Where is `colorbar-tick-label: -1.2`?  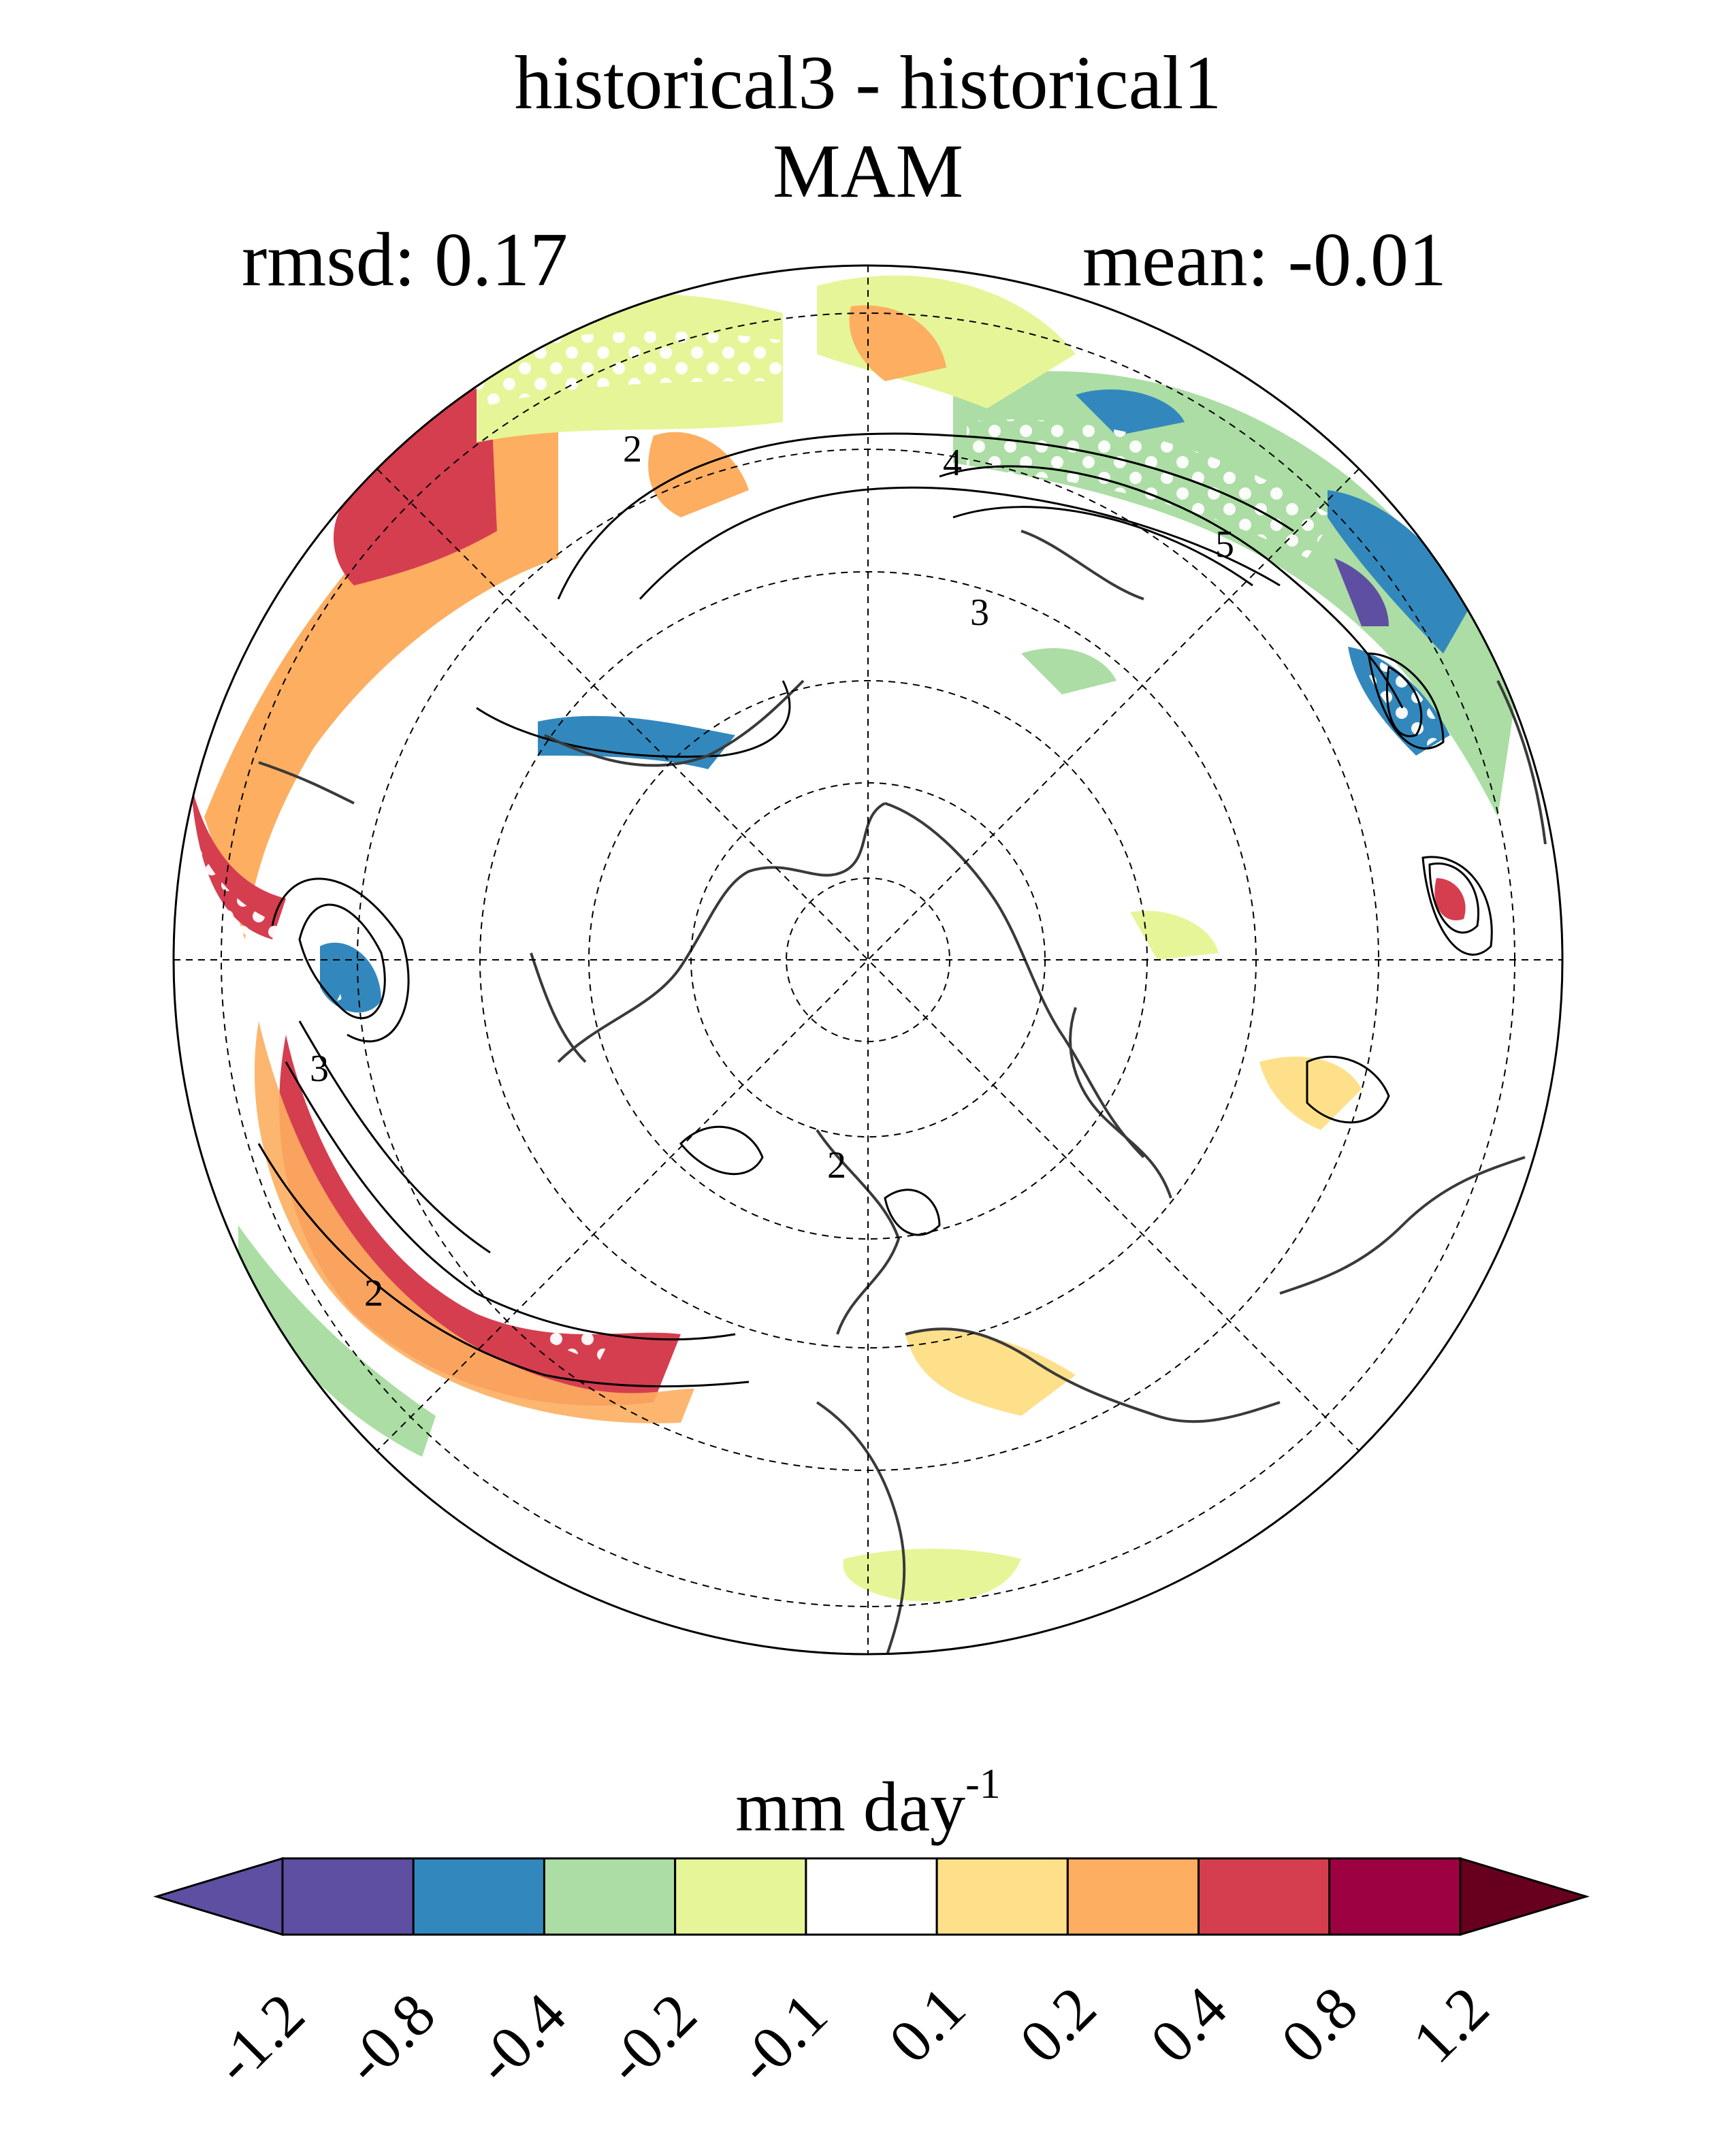 colorbar-tick-label: -1.2 is located at coordinates (259, 2039).